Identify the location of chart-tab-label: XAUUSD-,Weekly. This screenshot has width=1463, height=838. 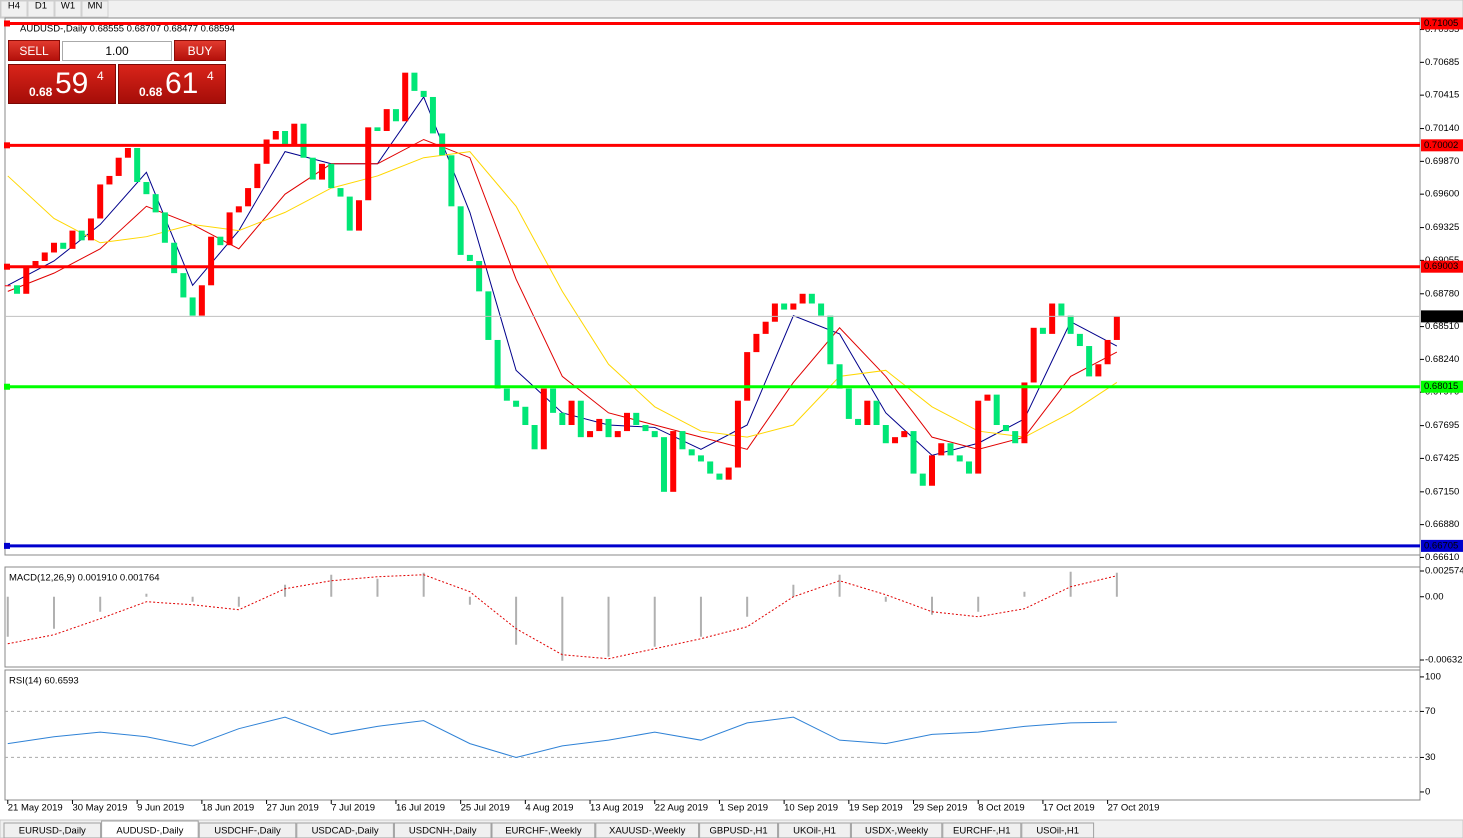
(647, 831).